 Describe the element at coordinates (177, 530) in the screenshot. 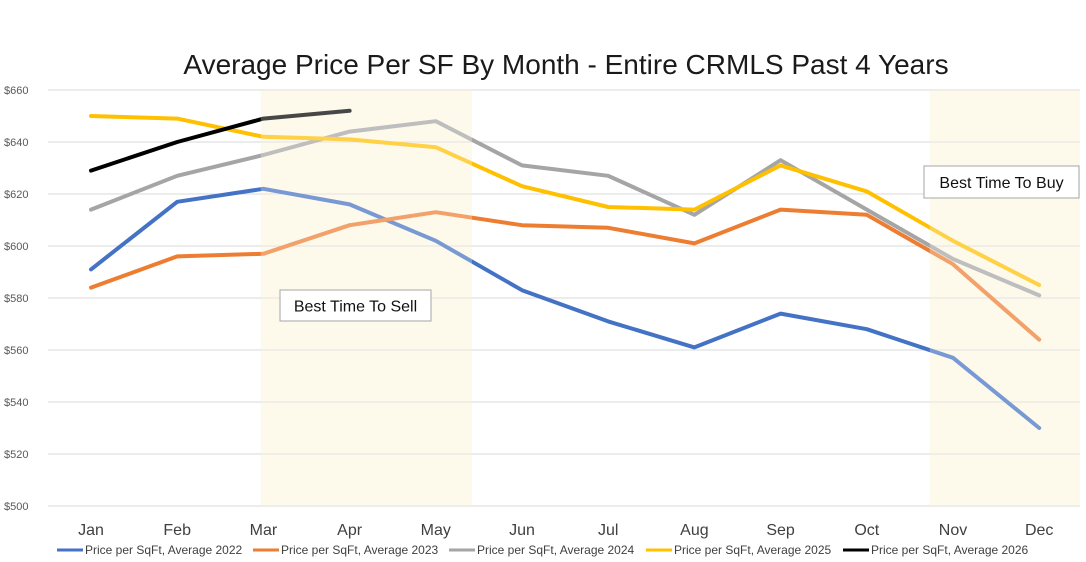

I see `x-tick-label: Feb` at that location.